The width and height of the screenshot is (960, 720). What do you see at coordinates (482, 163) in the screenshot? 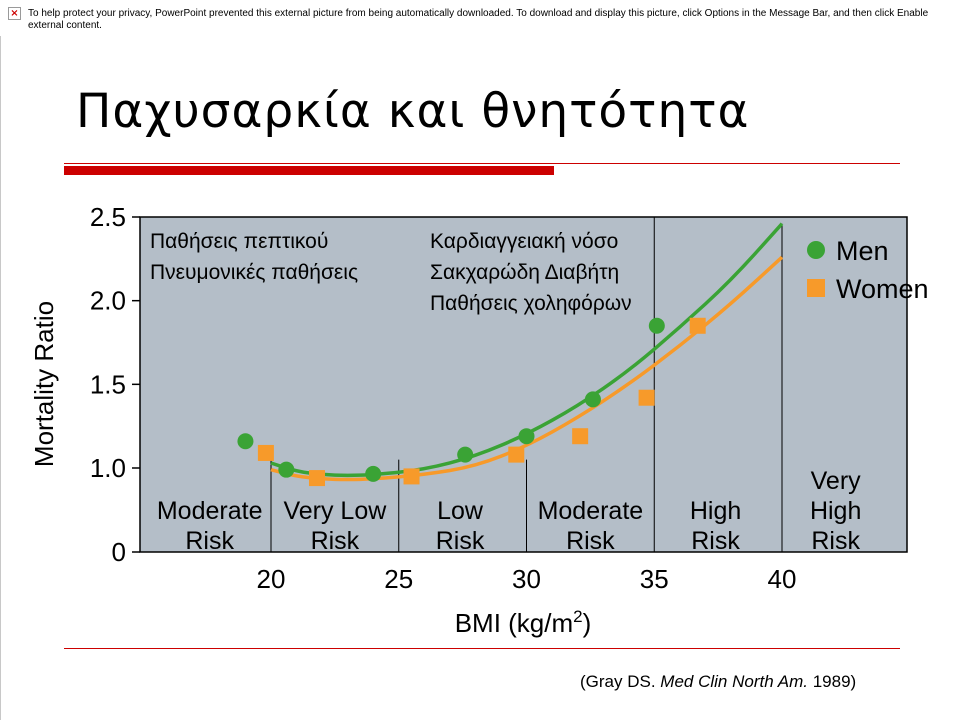
I see `title-underline-rule` at bounding box center [482, 163].